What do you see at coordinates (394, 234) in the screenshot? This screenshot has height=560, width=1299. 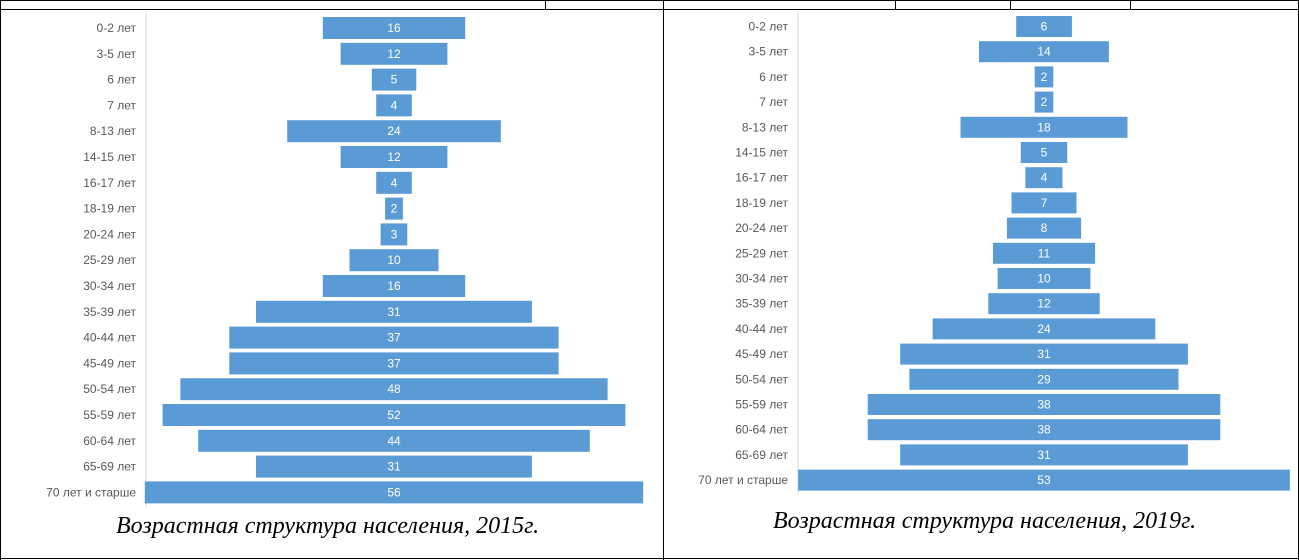 I see `data-label: 3` at bounding box center [394, 234].